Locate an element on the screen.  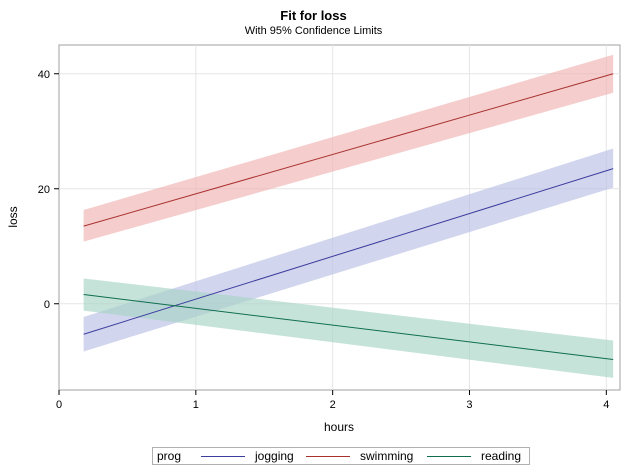
y-axis-label: loss is located at coordinates (13, 216).